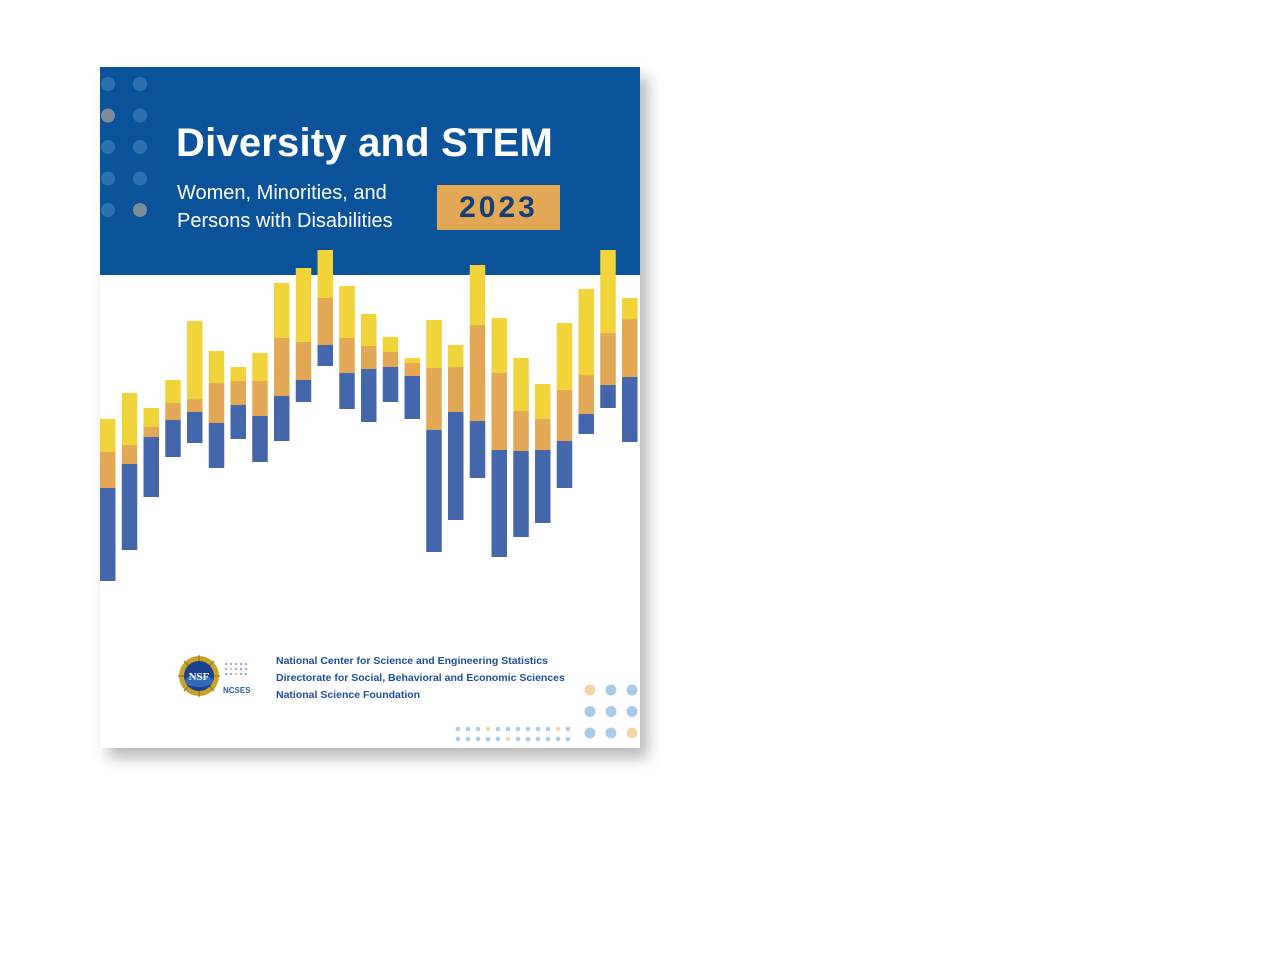  I want to click on nsf-logo-text: NSF, so click(199, 677).